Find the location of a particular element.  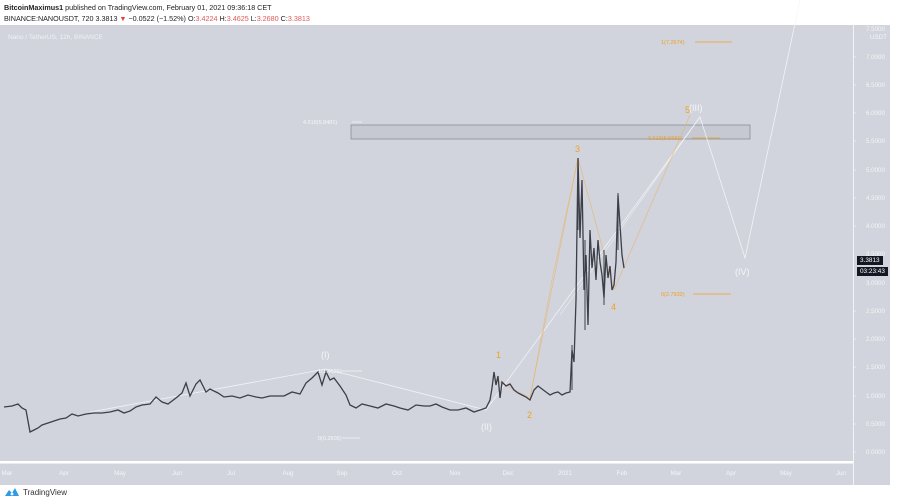

last-price-tag: 3.3813 is located at coordinates (870, 260).